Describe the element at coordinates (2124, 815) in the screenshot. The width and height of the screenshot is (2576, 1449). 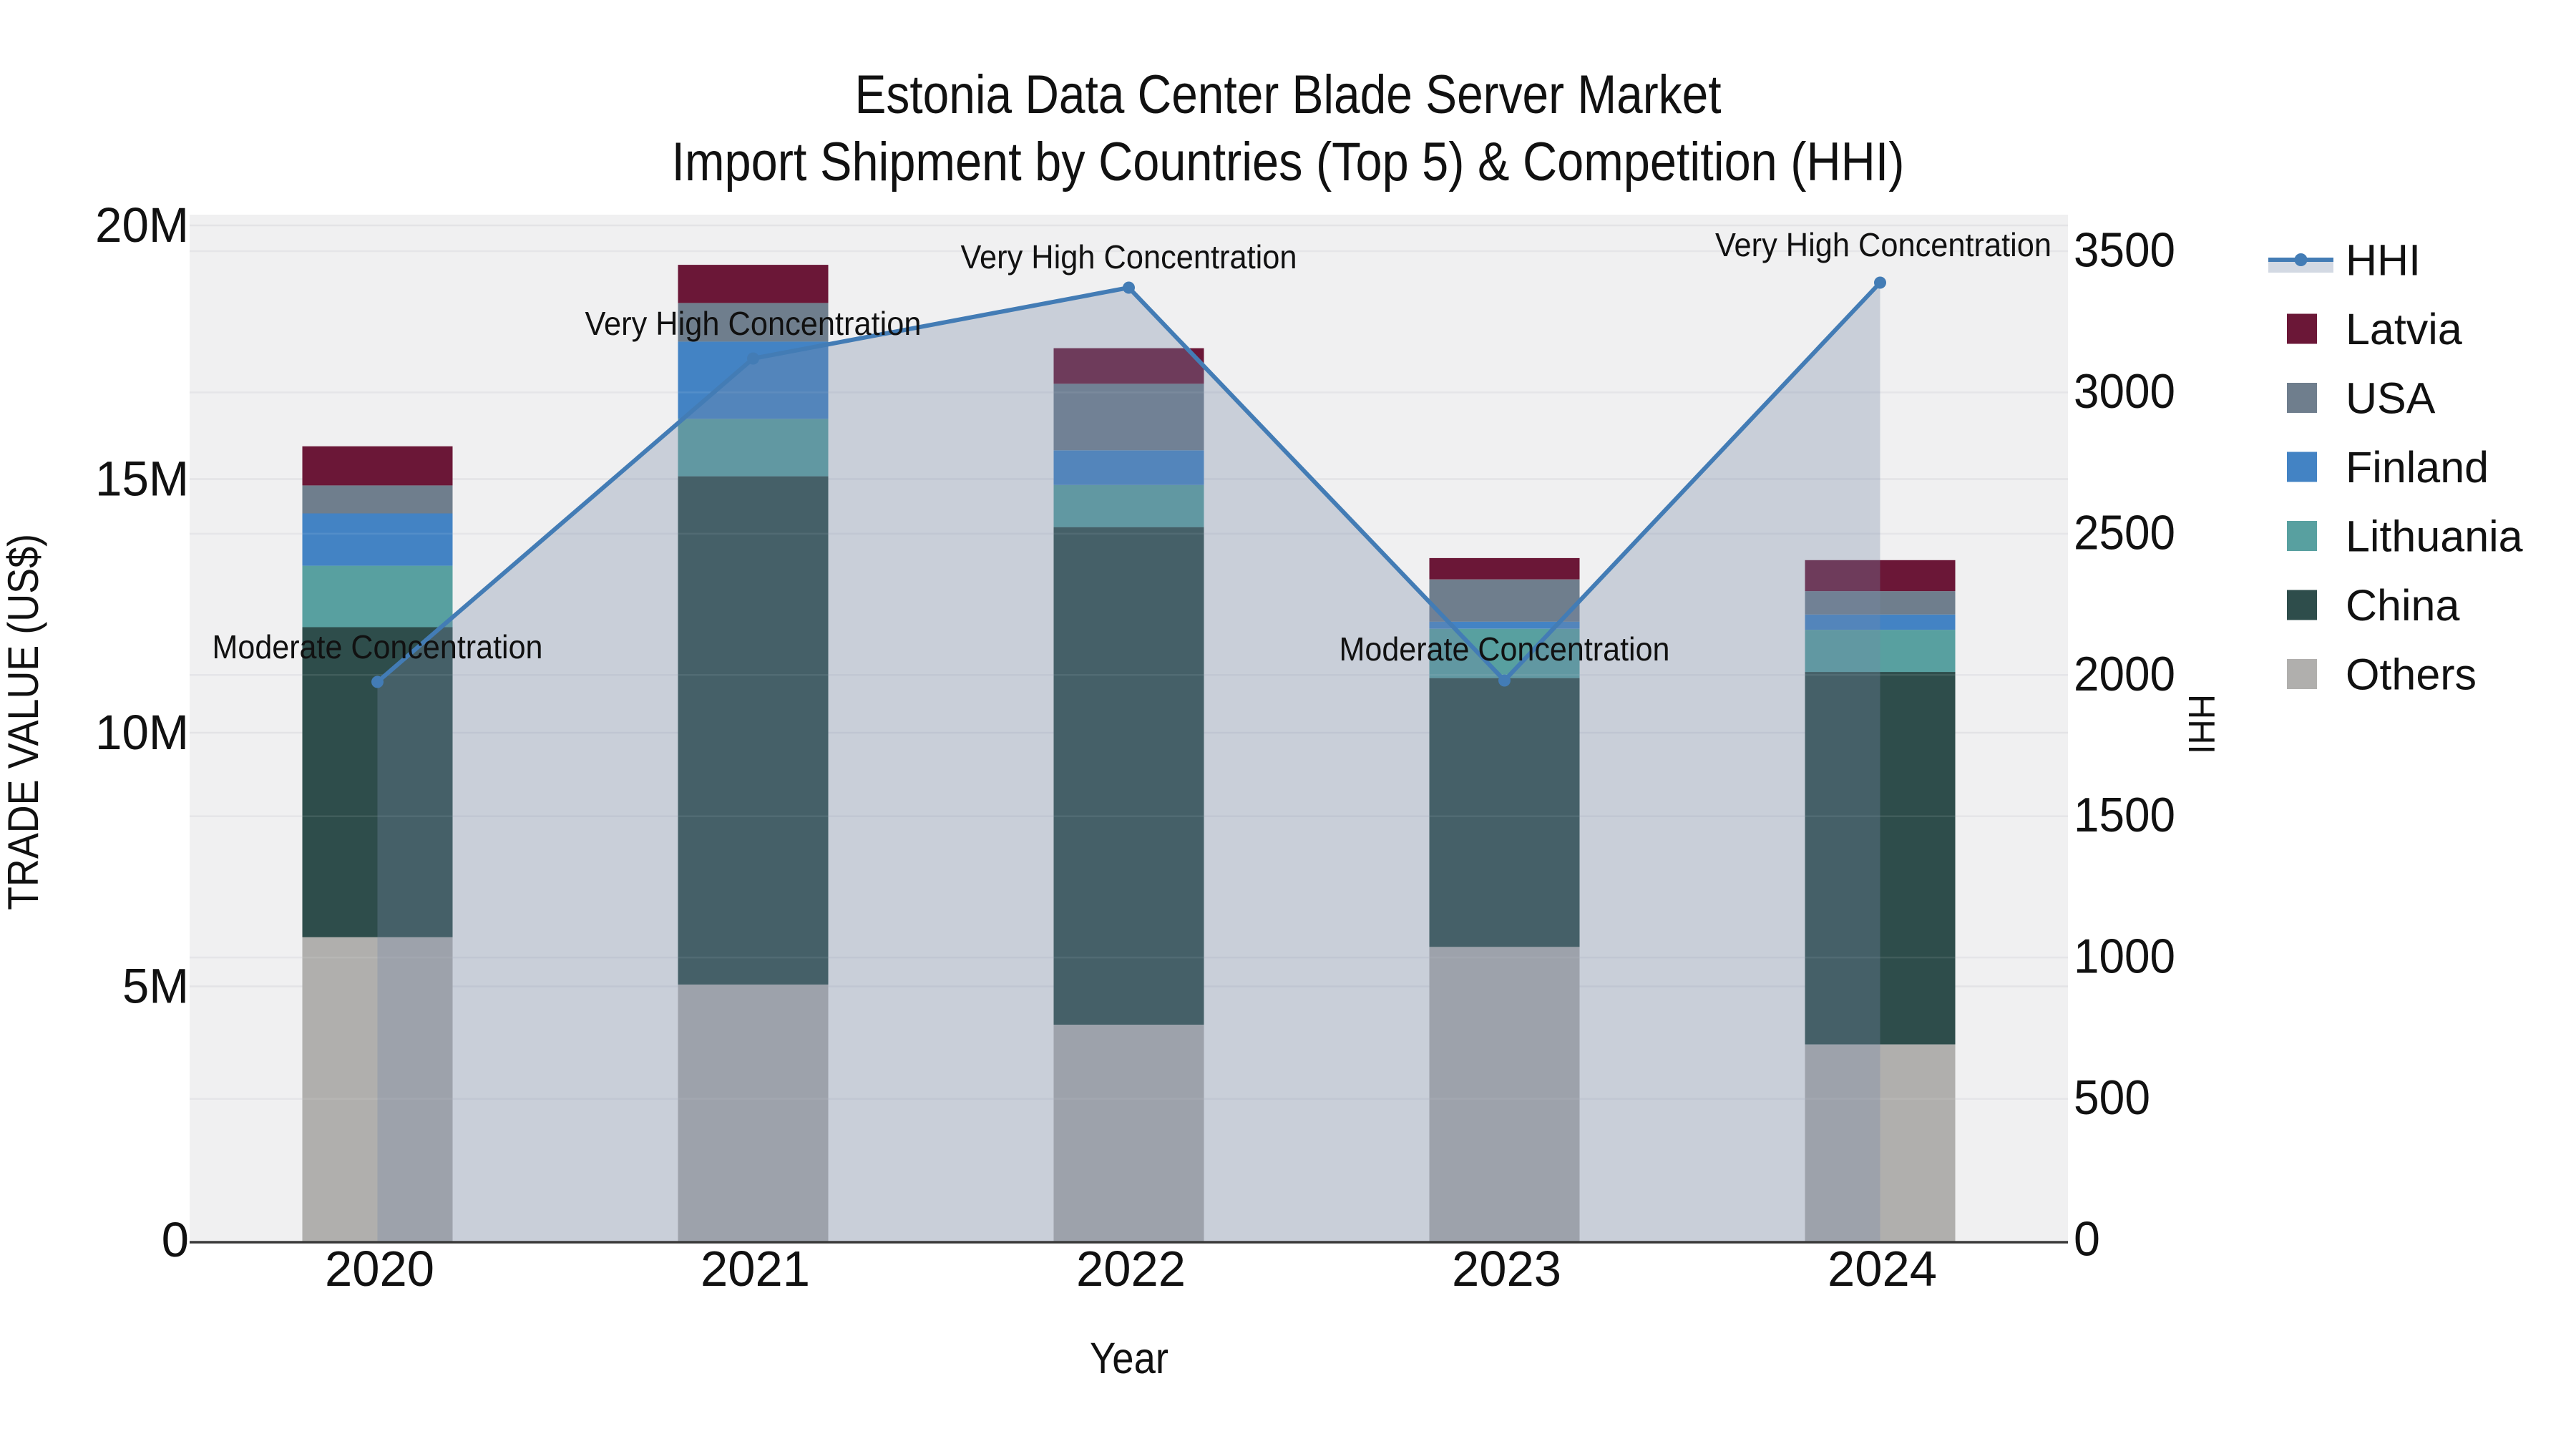
I see `svg-text: 1500` at that location.